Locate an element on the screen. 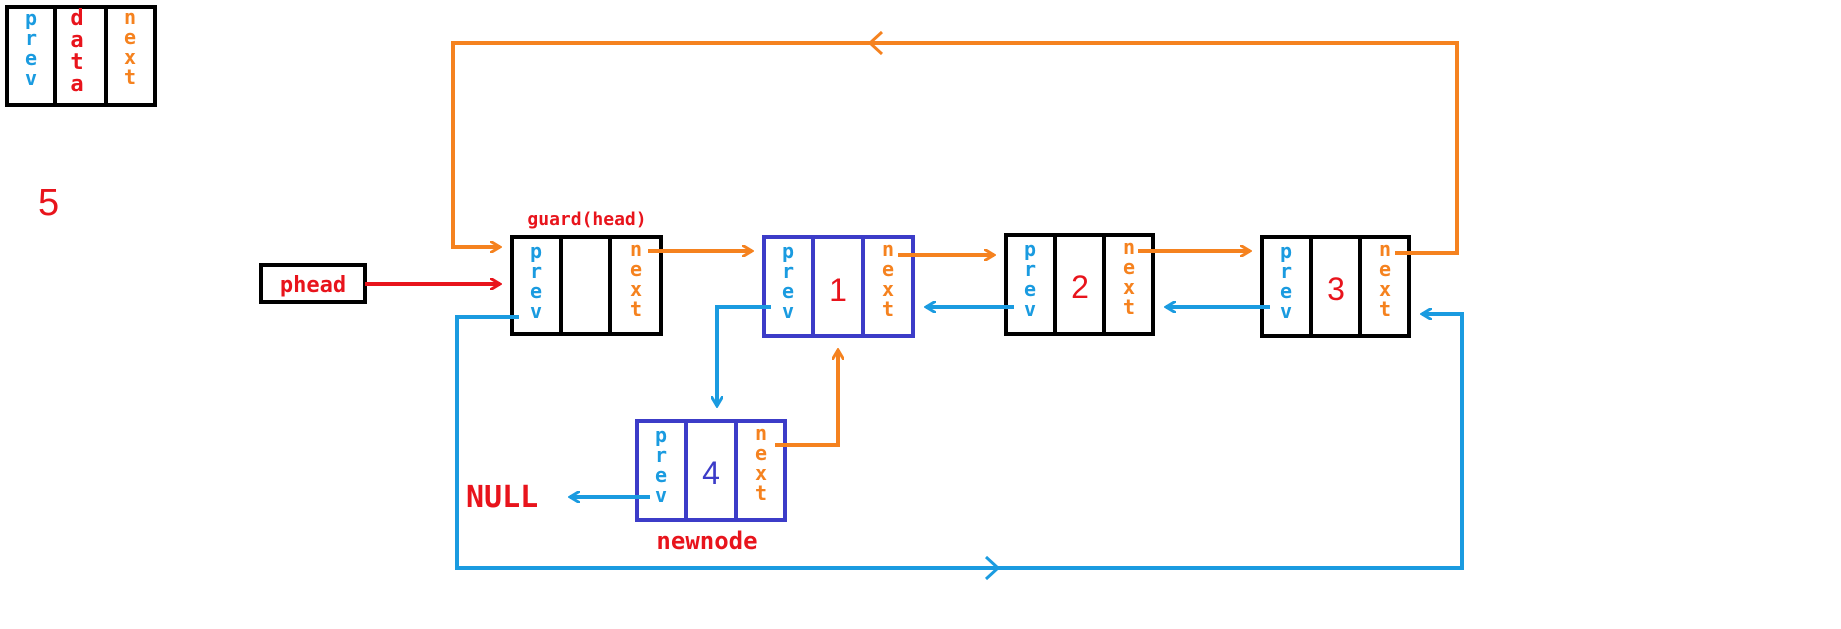 This screenshot has width=1841, height=629. count-label: 5 is located at coordinates (48, 203).